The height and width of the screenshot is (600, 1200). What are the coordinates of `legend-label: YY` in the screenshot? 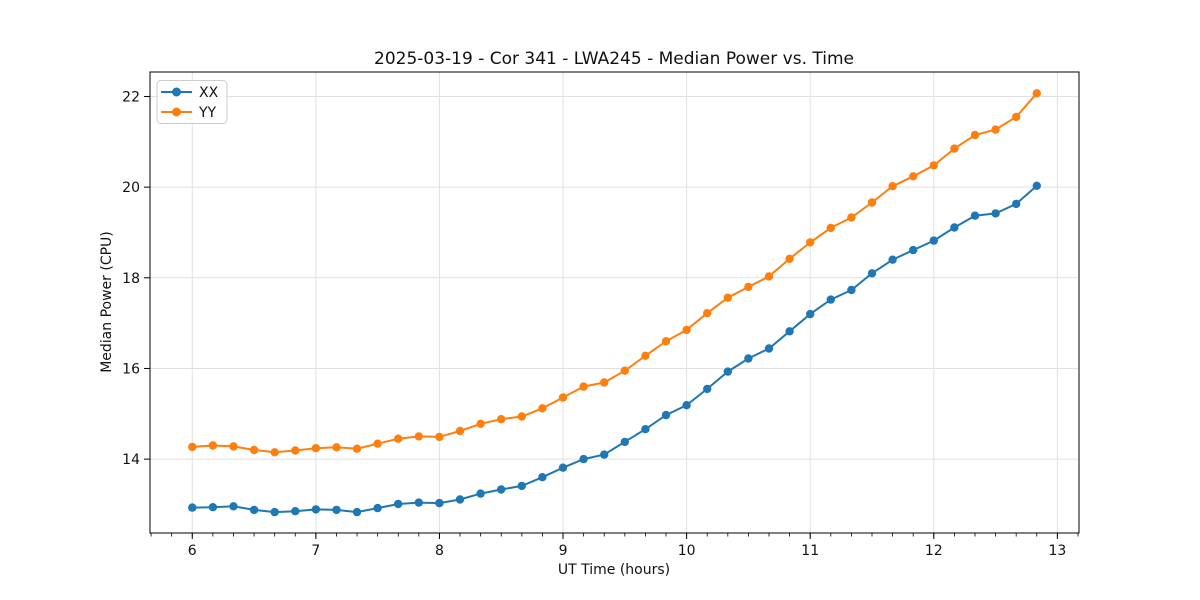 It's located at (207, 113).